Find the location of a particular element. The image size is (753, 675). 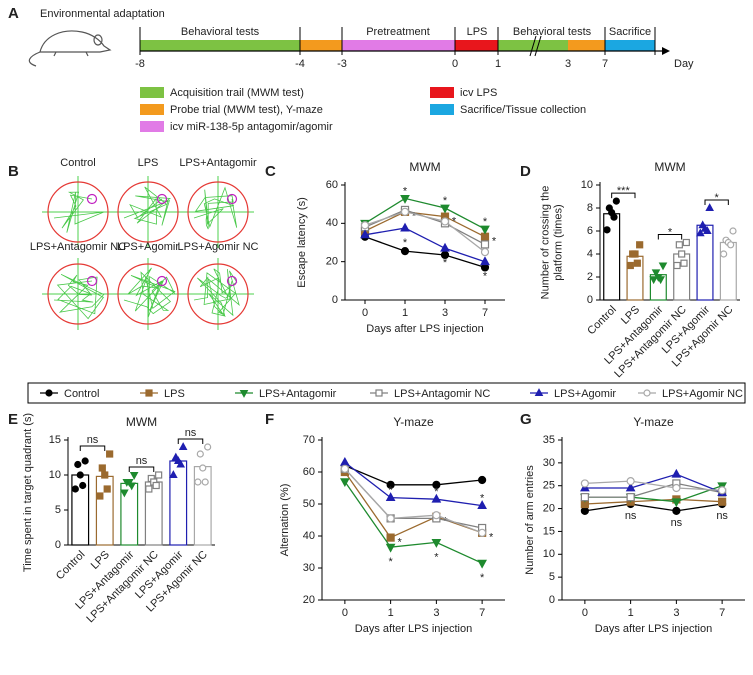

panel-letter: G is located at coordinates (526, 419).